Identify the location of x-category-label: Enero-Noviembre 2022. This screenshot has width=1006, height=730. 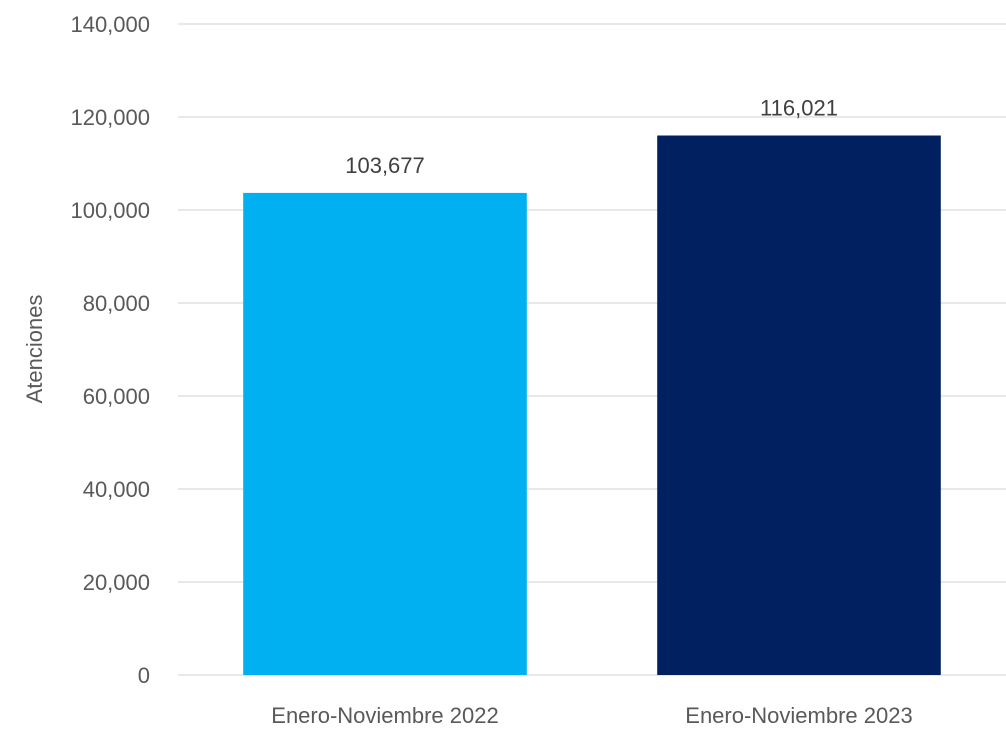
(384, 714).